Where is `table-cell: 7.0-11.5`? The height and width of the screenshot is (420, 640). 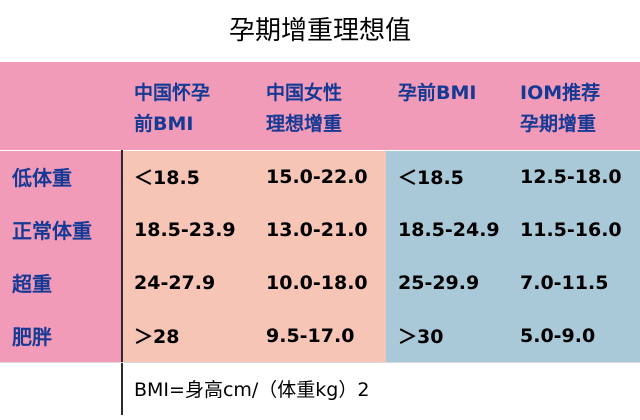
table-cell: 7.0-11.5 is located at coordinates (574, 282).